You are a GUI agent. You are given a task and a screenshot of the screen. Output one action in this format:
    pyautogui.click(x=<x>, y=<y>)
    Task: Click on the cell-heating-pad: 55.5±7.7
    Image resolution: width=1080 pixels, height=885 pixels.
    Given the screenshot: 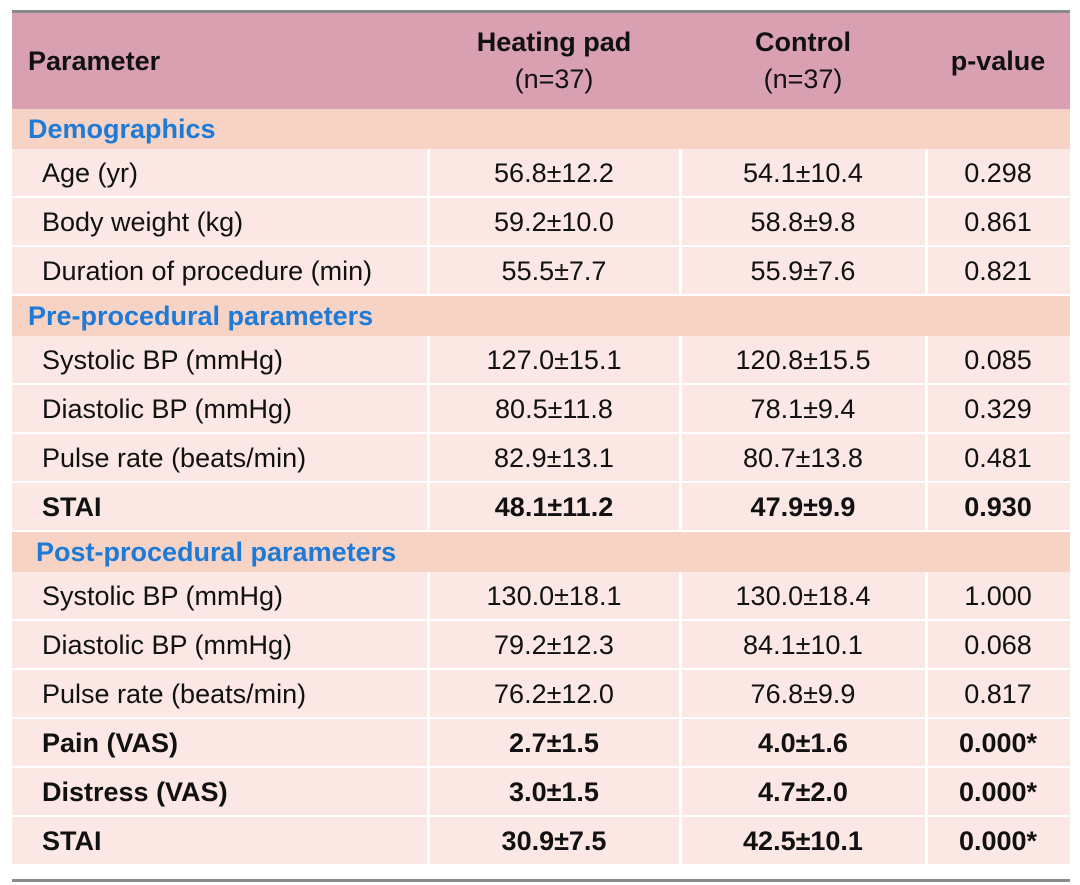 What is the action you would take?
    pyautogui.click(x=554, y=271)
    